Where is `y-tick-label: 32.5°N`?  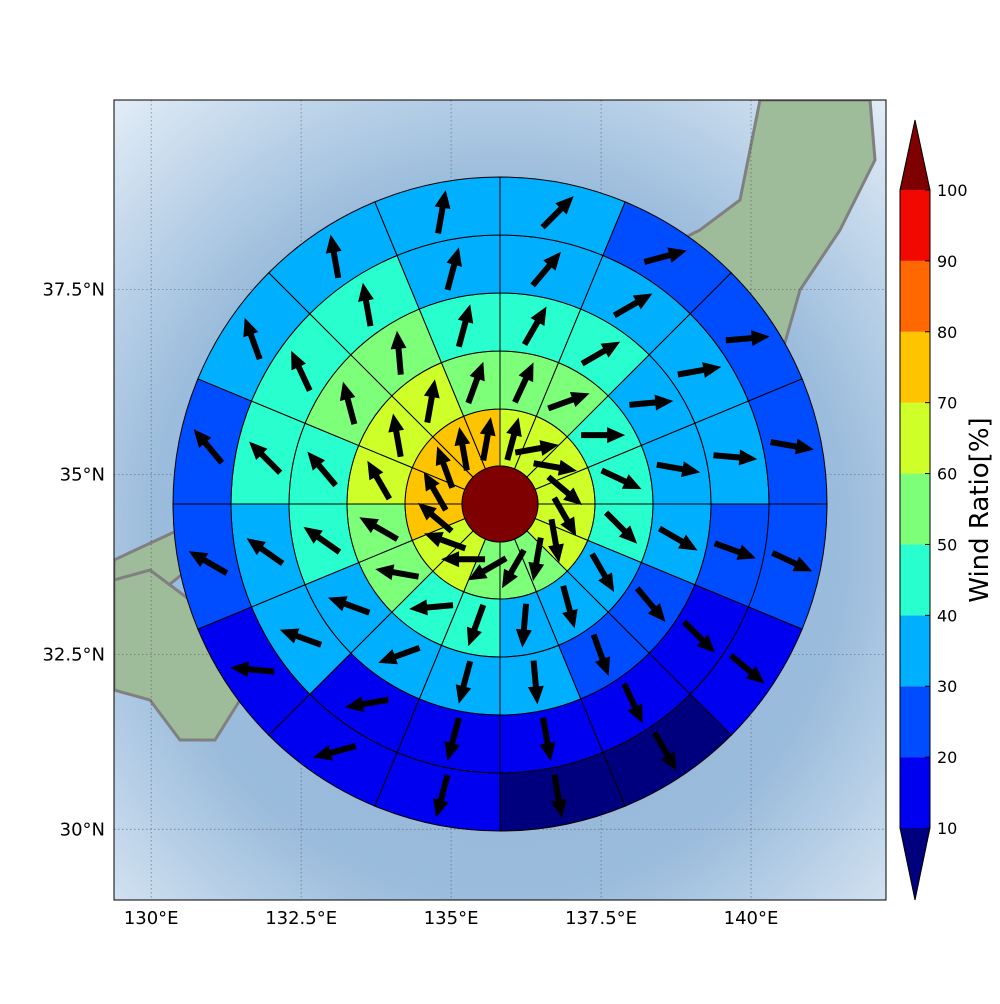 y-tick-label: 32.5°N is located at coordinates (73, 654).